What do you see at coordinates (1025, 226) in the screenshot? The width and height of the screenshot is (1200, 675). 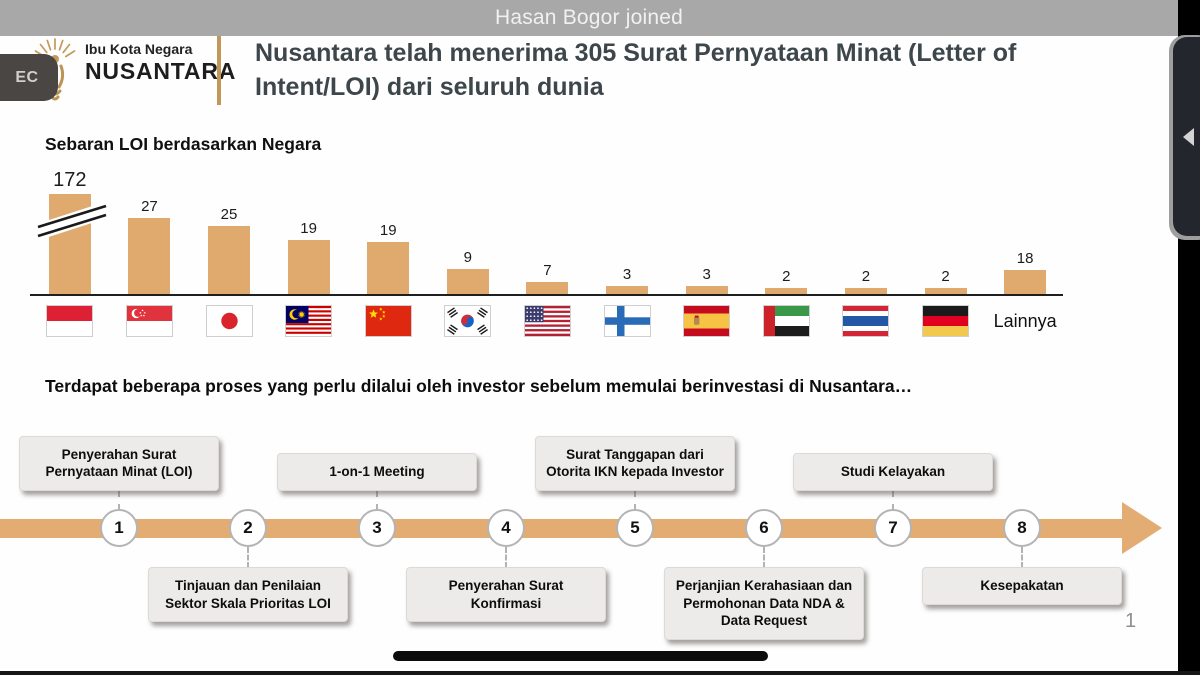 I see `chart-column-lainnya: 18` at bounding box center [1025, 226].